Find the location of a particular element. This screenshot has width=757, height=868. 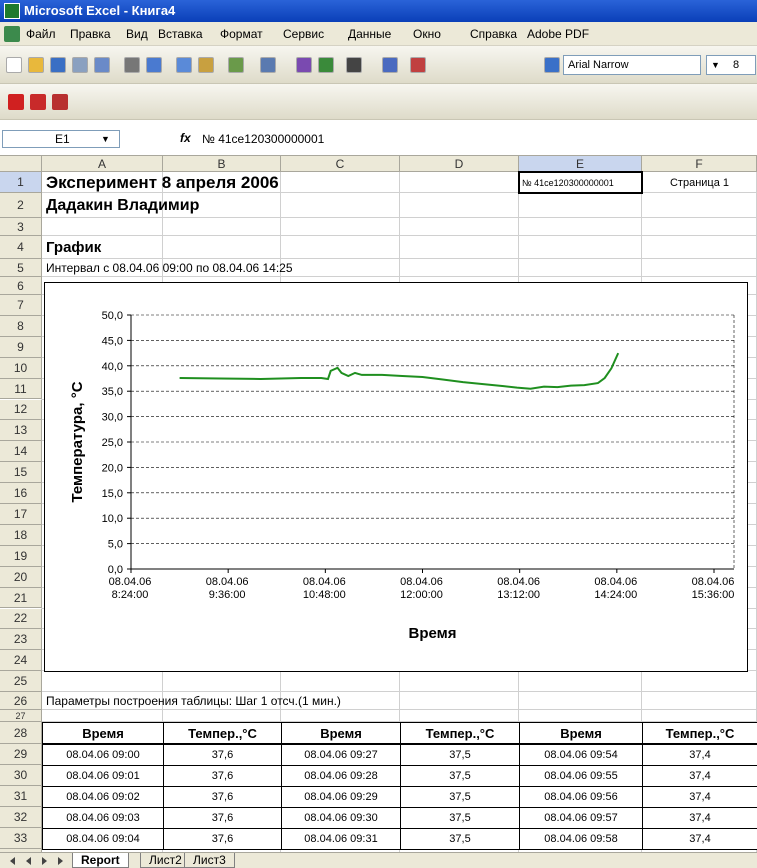

row-header: 15 is located at coordinates (21, 473).